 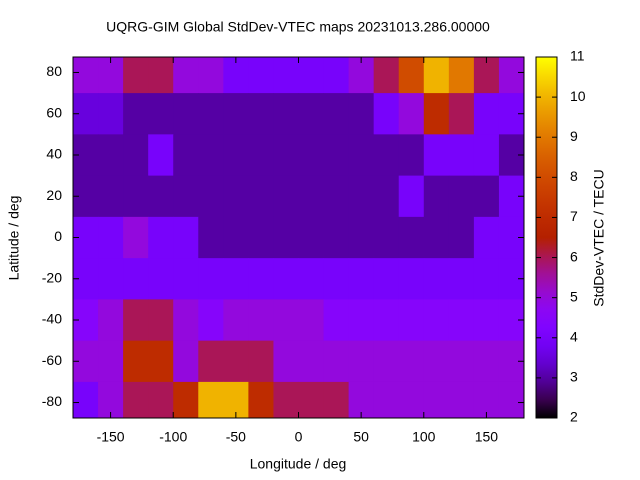 What do you see at coordinates (424, 437) in the screenshot?
I see `x-tick-label: 100` at bounding box center [424, 437].